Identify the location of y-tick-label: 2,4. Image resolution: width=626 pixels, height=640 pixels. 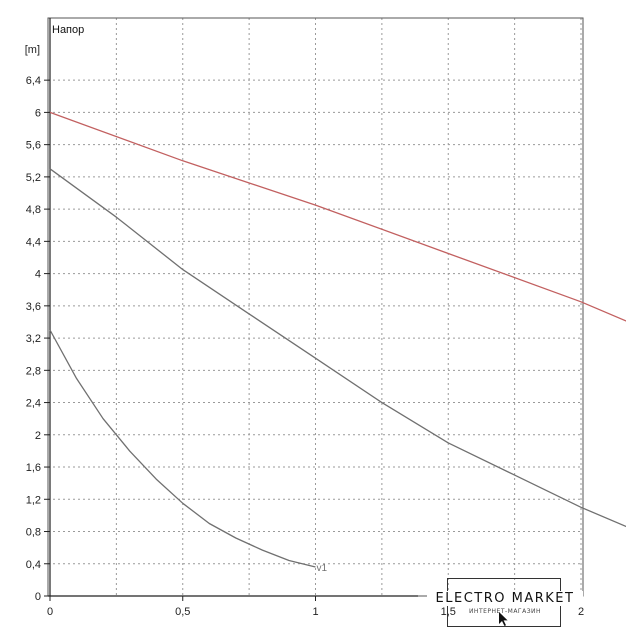
(33, 404).